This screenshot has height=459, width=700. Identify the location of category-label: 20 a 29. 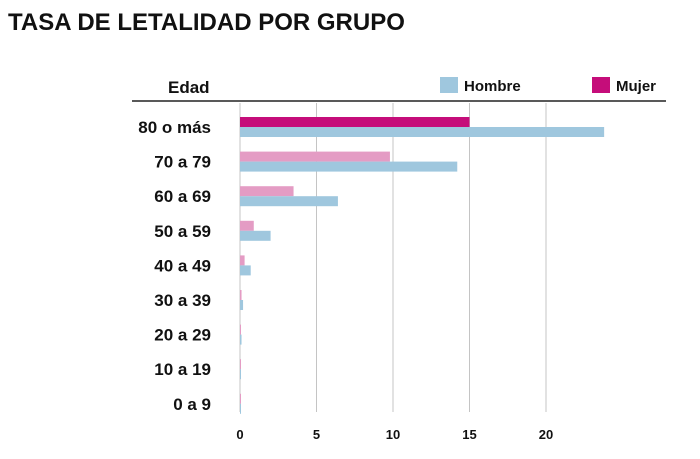
(182, 335).